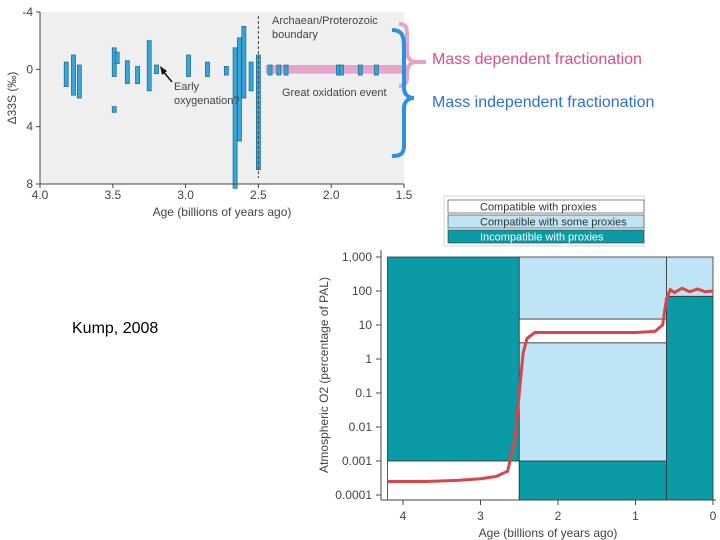 This screenshot has height=540, width=720. I want to click on x-tick-label: 1.5, so click(404, 195).